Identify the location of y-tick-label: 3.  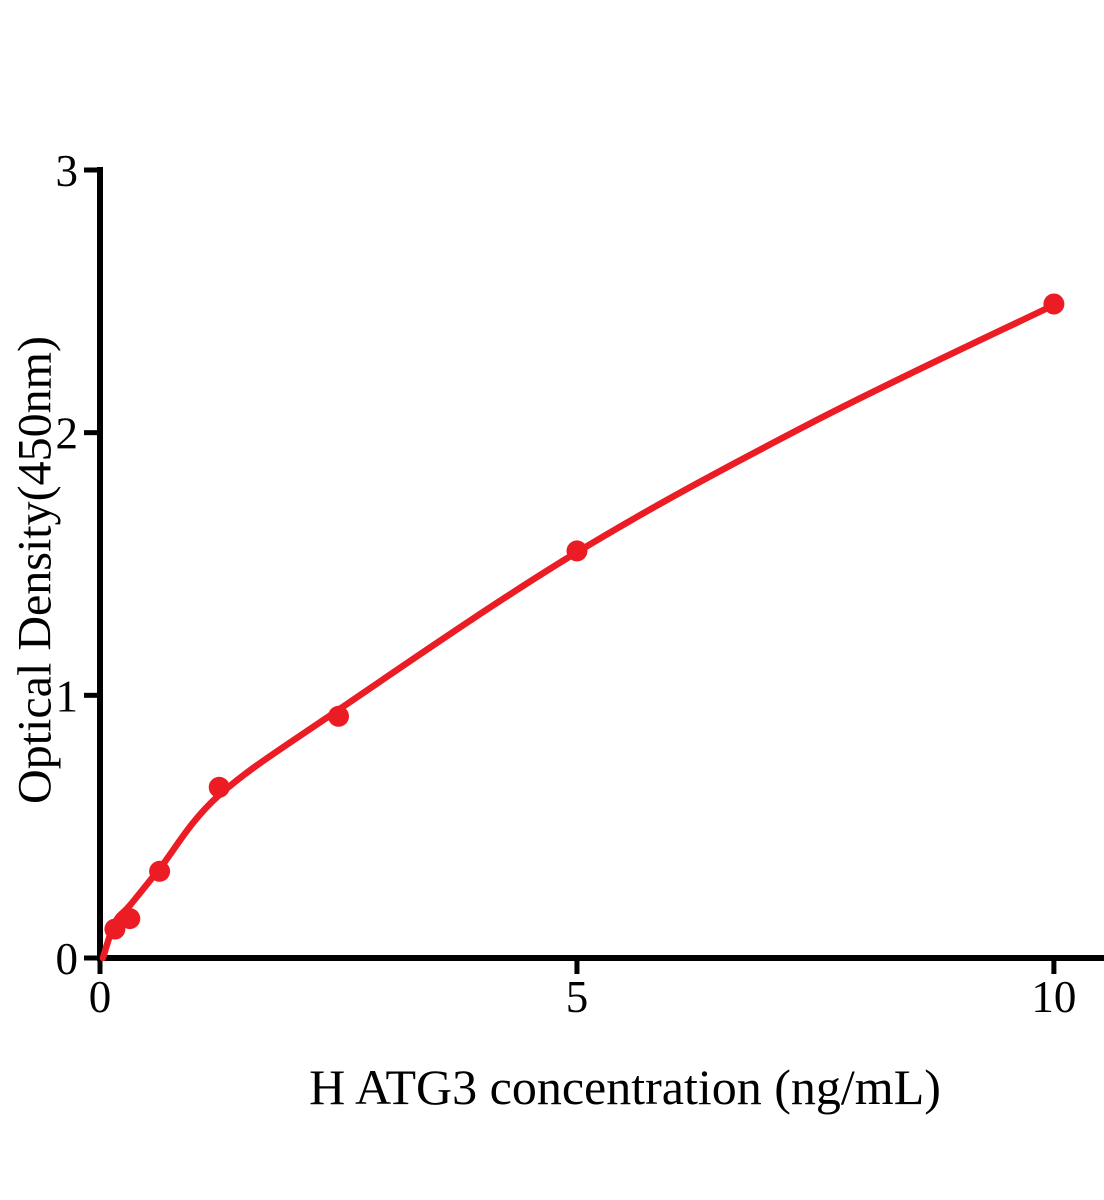
(67, 171).